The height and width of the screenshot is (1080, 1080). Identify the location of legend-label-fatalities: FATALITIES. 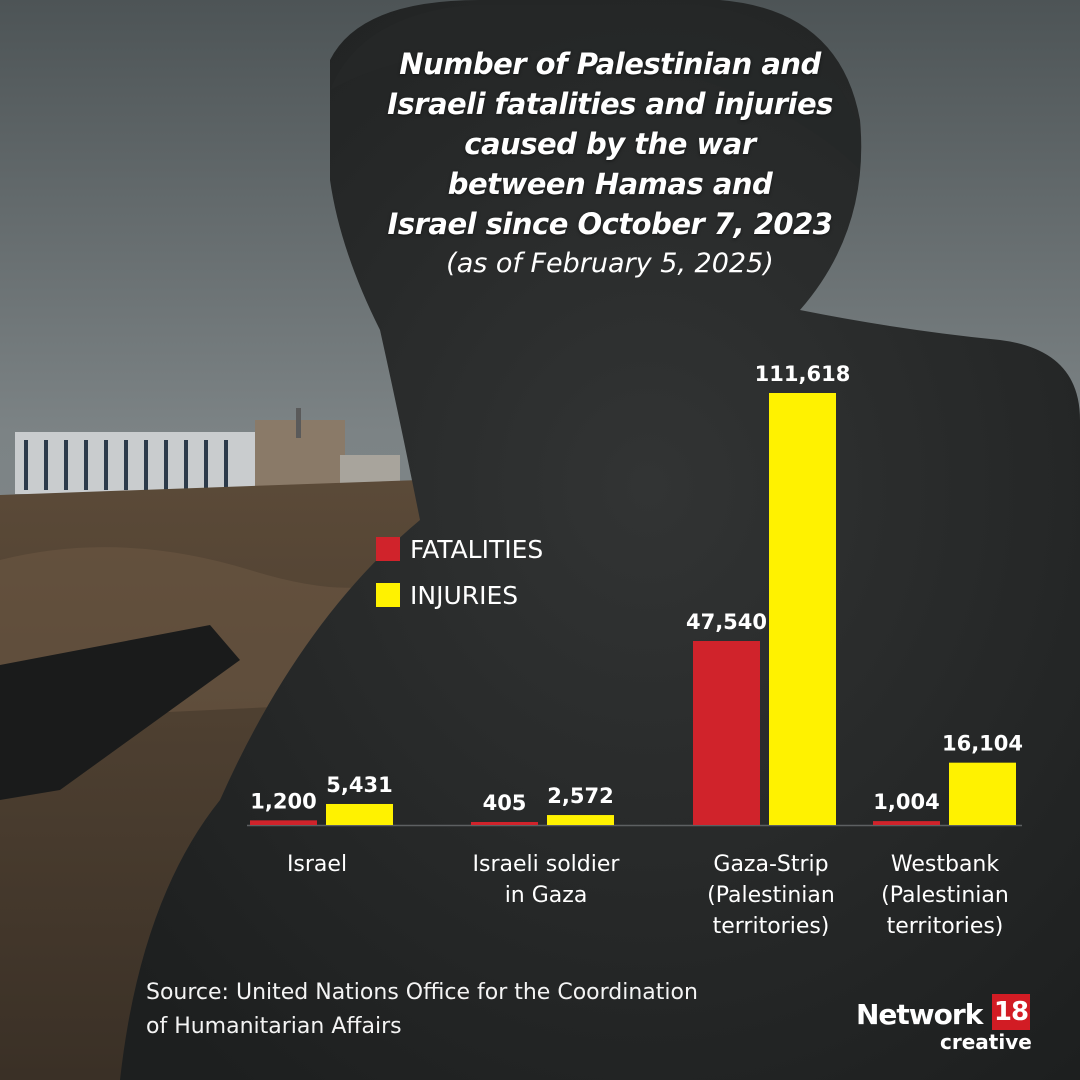
(477, 549).